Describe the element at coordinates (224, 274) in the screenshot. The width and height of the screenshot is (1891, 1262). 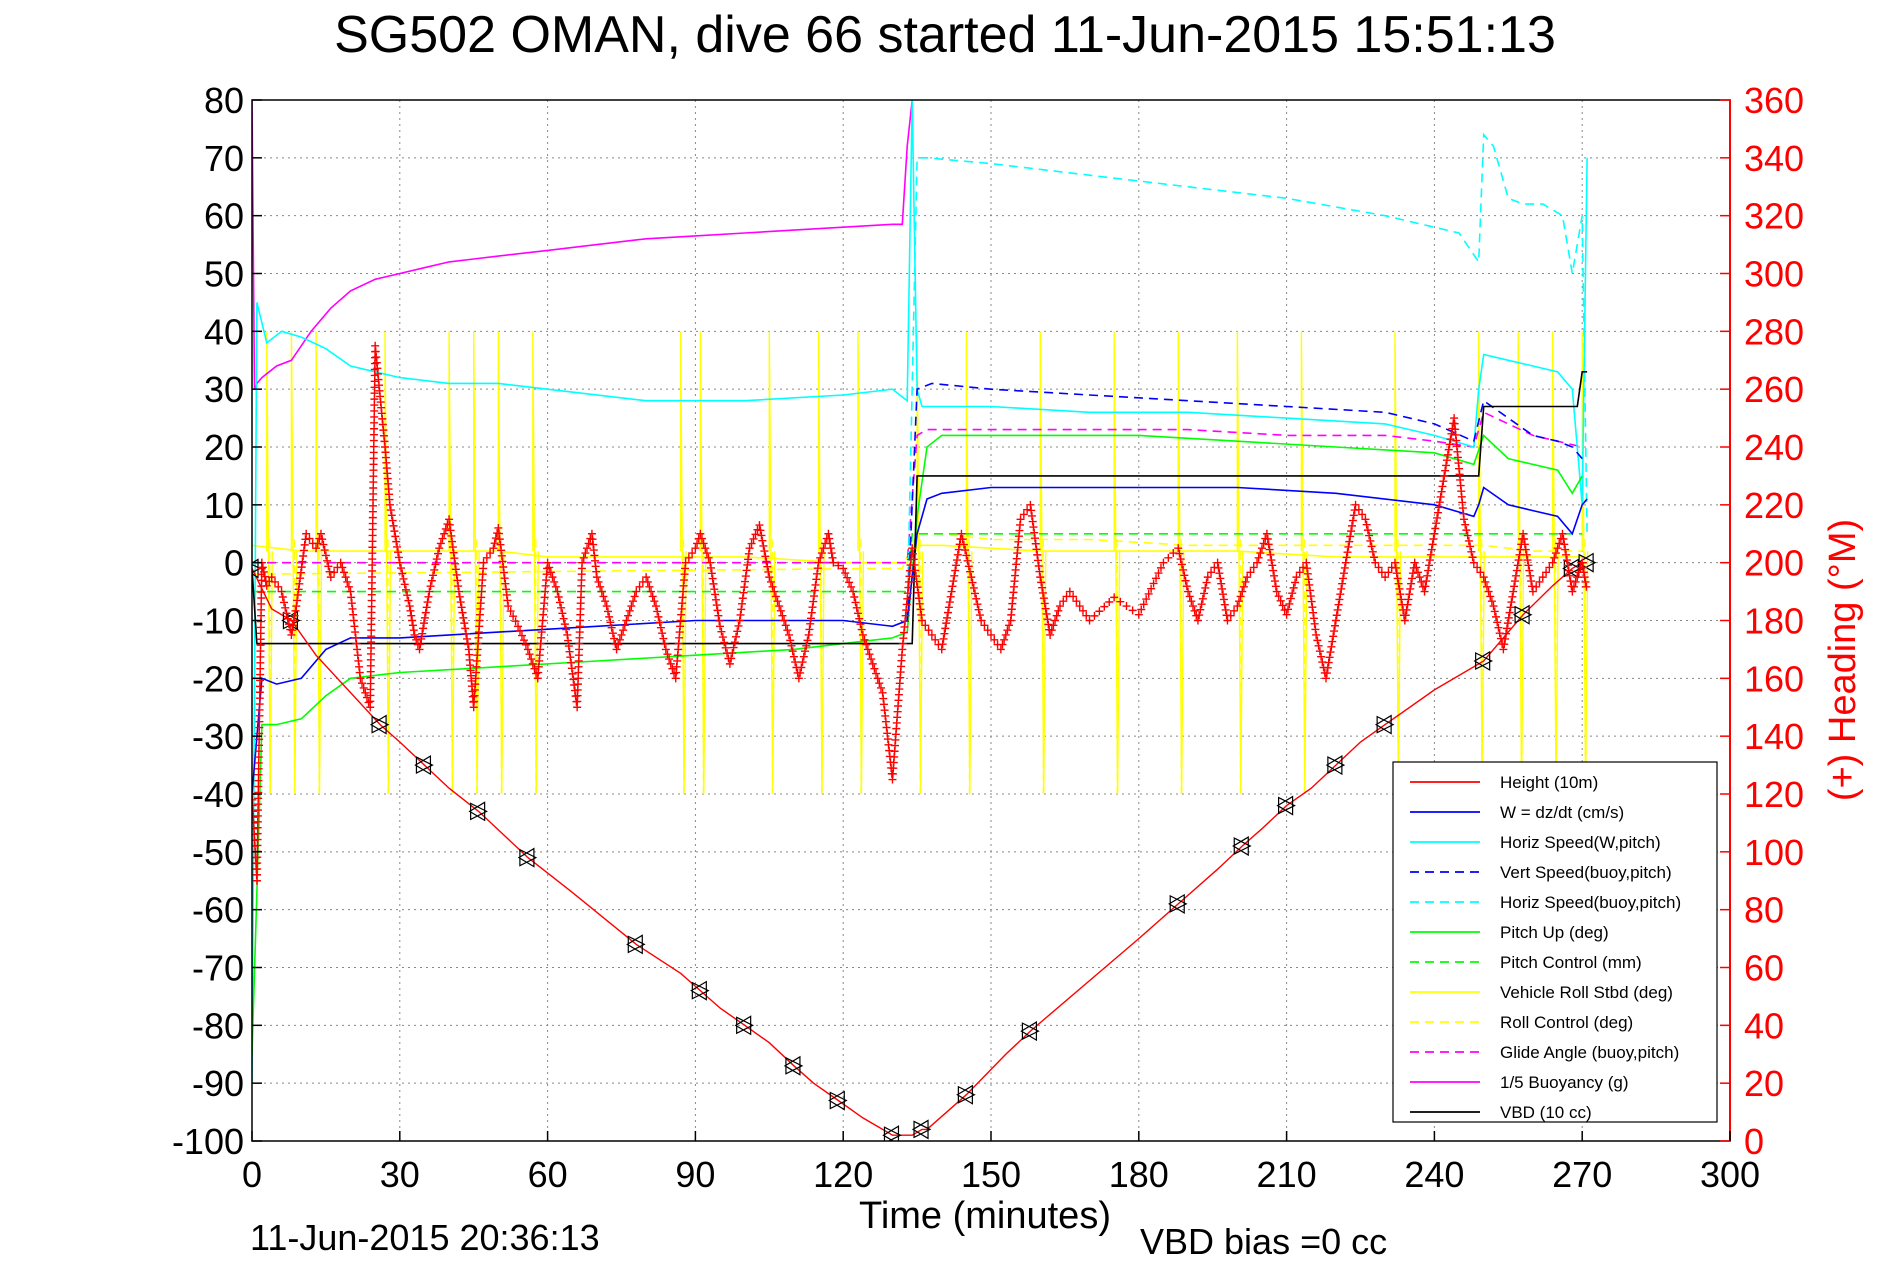
I see `y-tick-label: 50` at that location.